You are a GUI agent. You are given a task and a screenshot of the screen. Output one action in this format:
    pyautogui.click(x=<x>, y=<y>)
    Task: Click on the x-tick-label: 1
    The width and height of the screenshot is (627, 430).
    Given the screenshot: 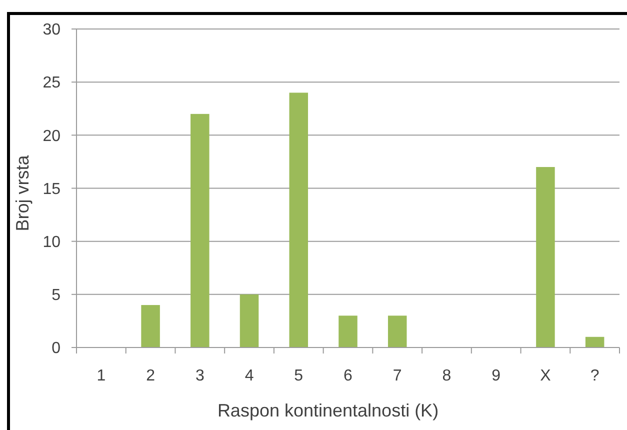 What is the action you would take?
    pyautogui.click(x=101, y=376)
    